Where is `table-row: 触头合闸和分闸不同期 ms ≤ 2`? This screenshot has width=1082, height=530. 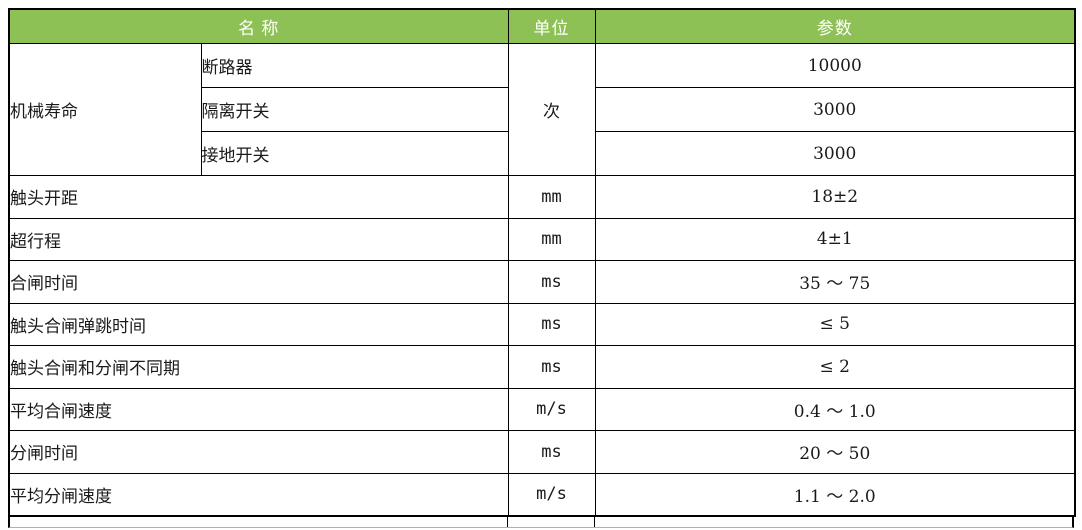 table-row: 触头合闸和分闸不同期 ms ≤ 2 is located at coordinates (542, 367).